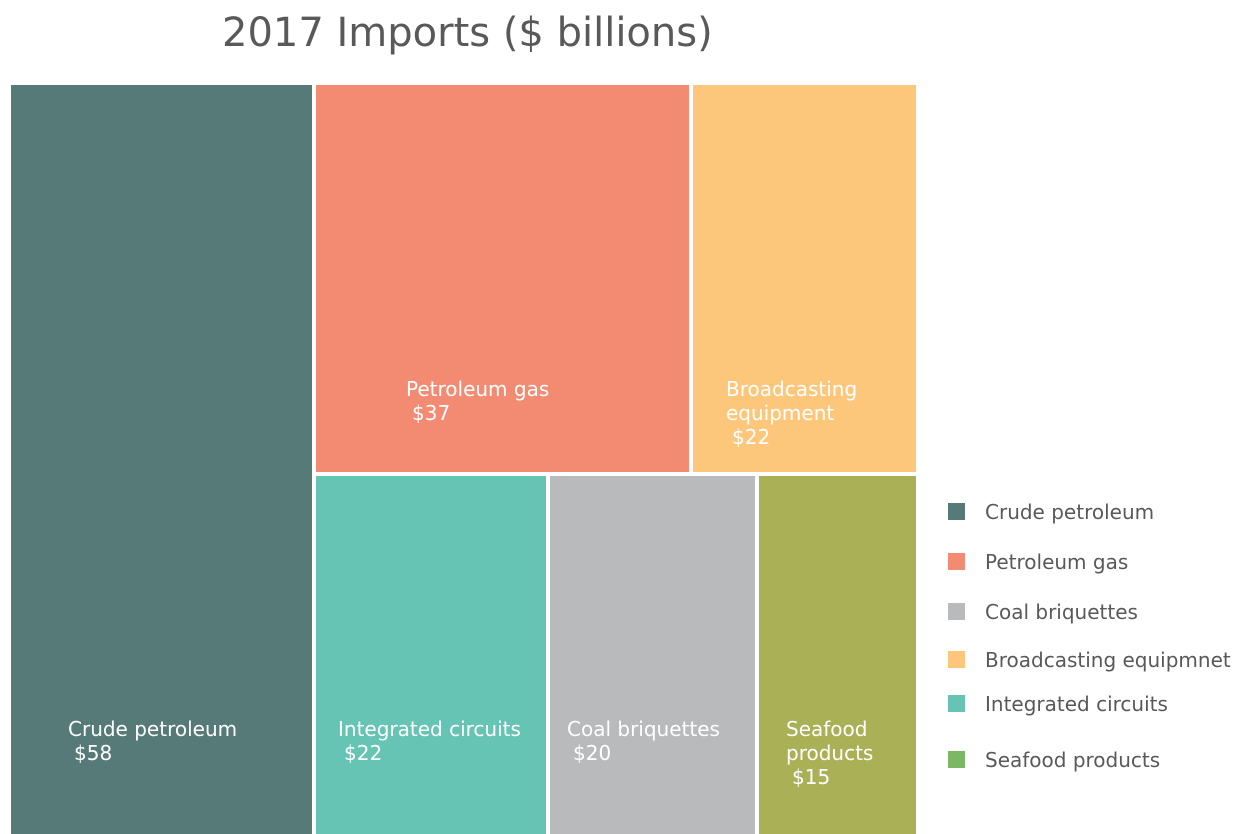 The image size is (1247, 834). I want to click on legend-item: Coal briquettes, so click(1043, 612).